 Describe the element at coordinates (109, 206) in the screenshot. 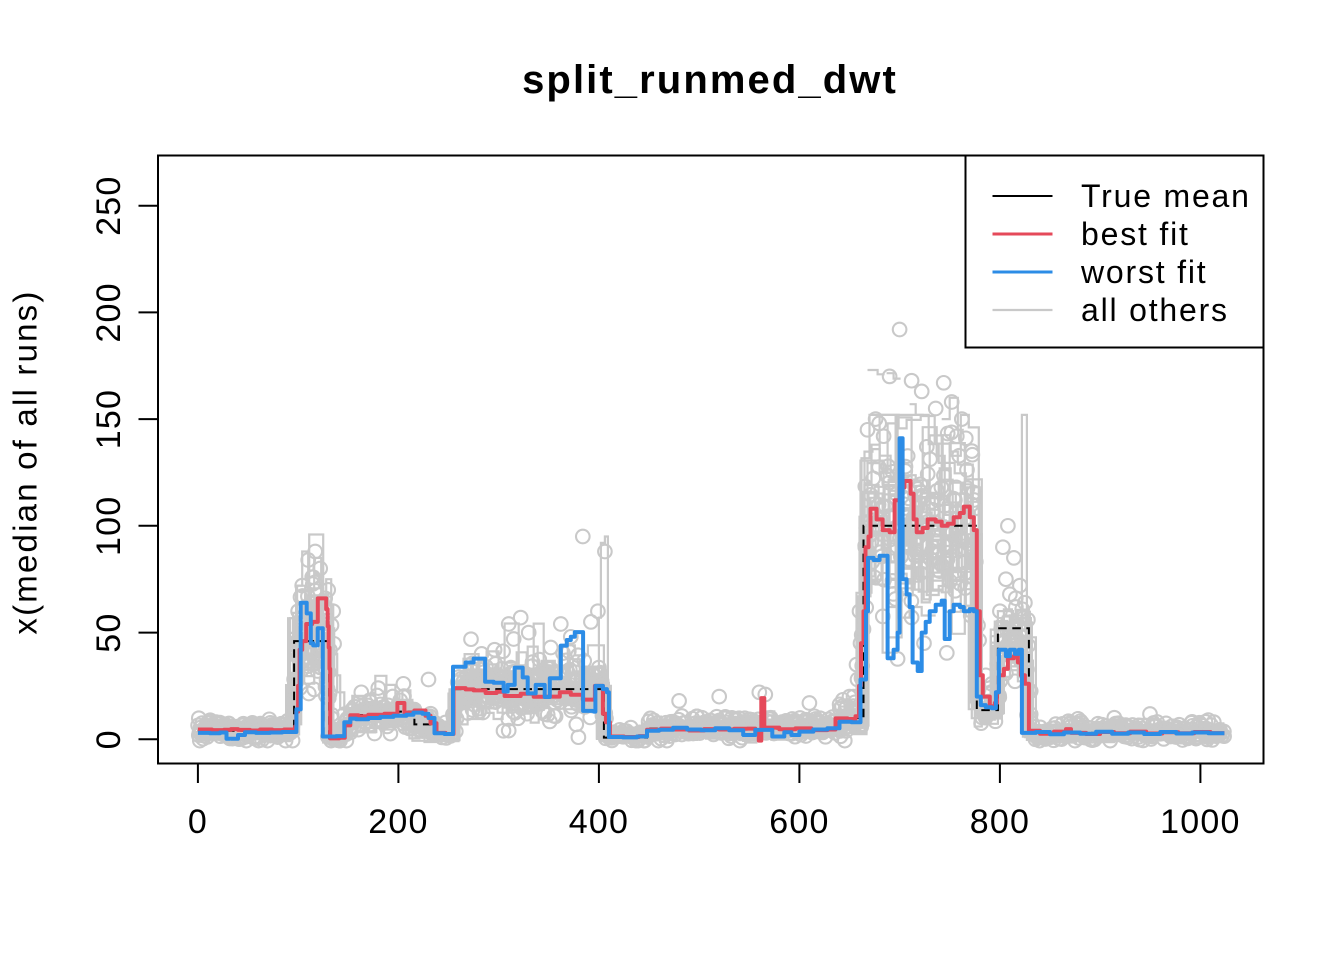

I see `svg-text: 250` at that location.